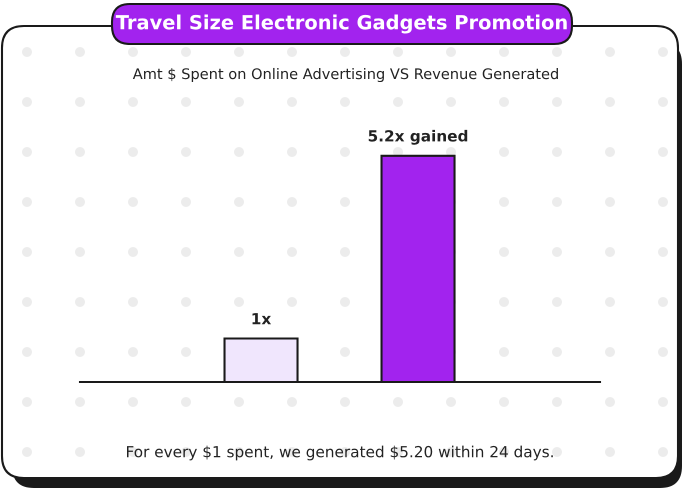 The image size is (692, 496). What do you see at coordinates (262, 318) in the screenshot?
I see `data-label: 1x` at bounding box center [262, 318].